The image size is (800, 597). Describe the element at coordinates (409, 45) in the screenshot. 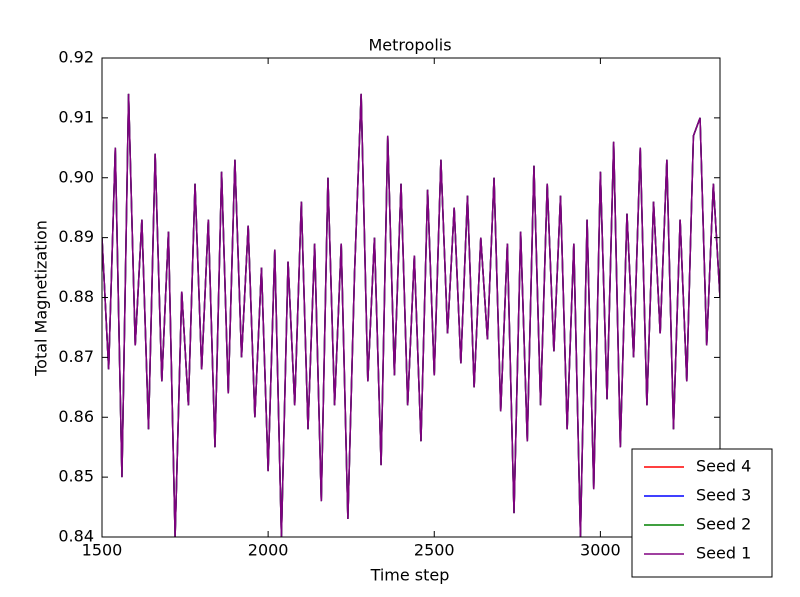

I see `chart-title: Metropolis` at that location.